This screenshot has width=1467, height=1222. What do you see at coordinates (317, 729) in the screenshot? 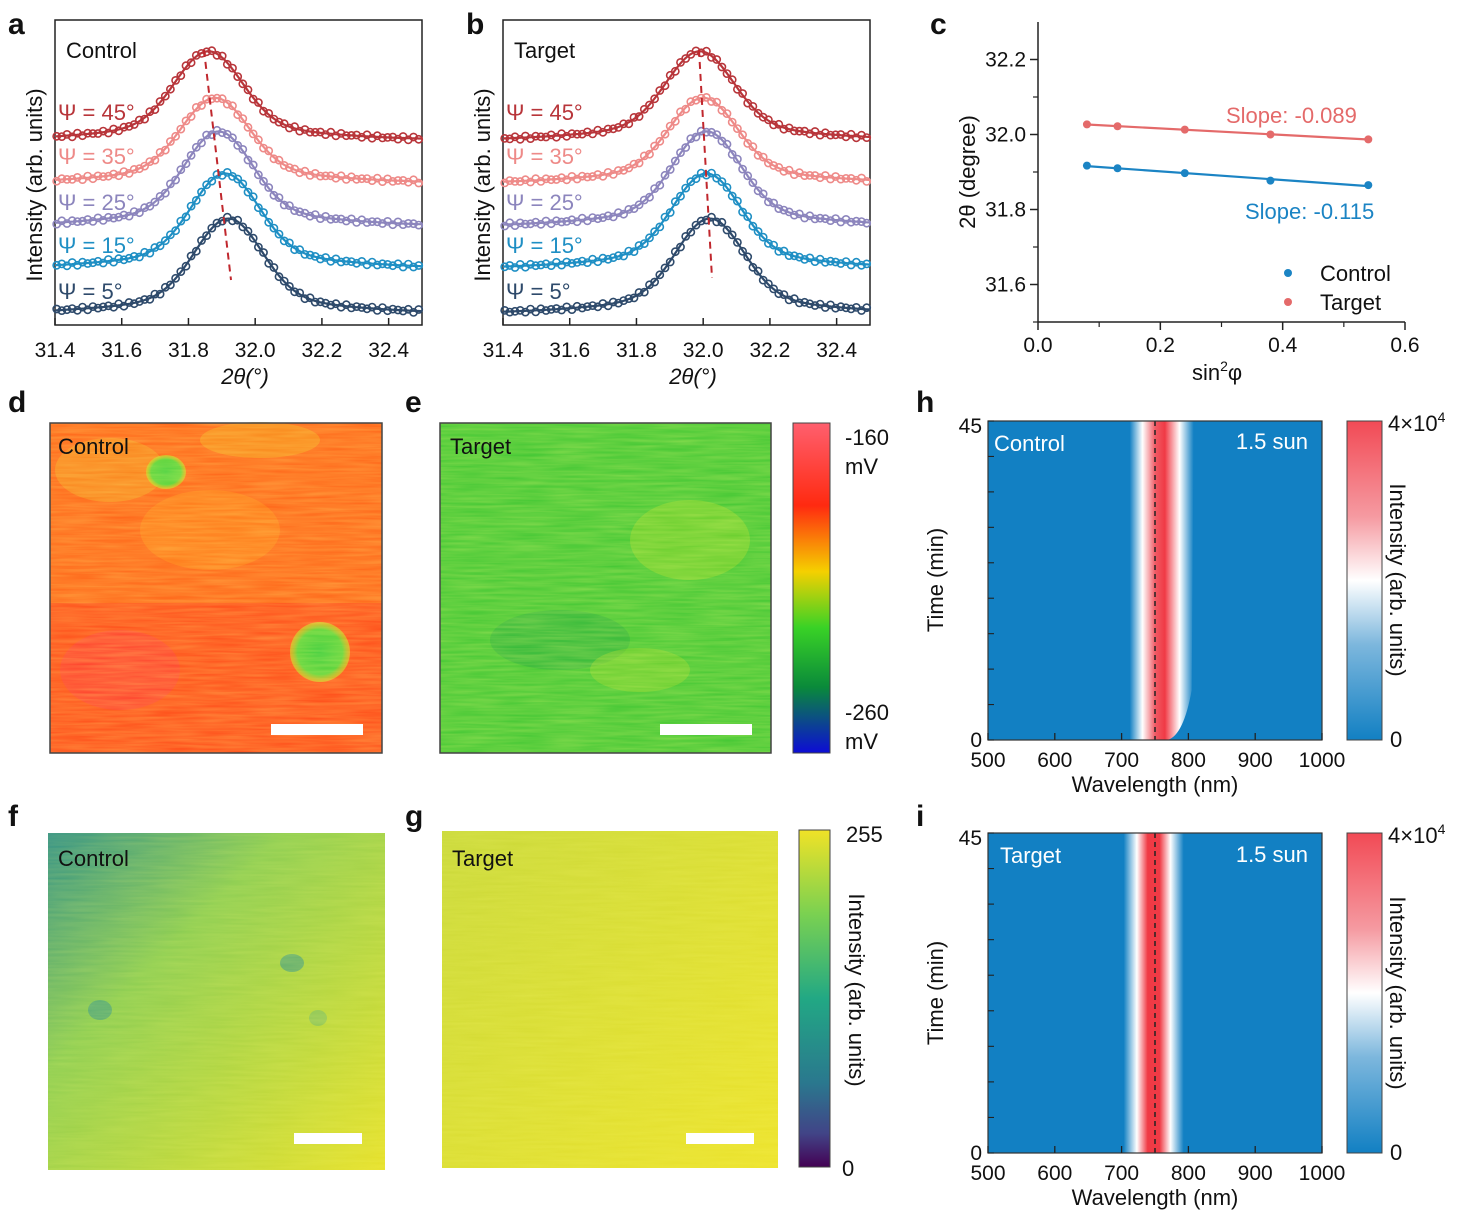
I see `scale-bar-d` at bounding box center [317, 729].